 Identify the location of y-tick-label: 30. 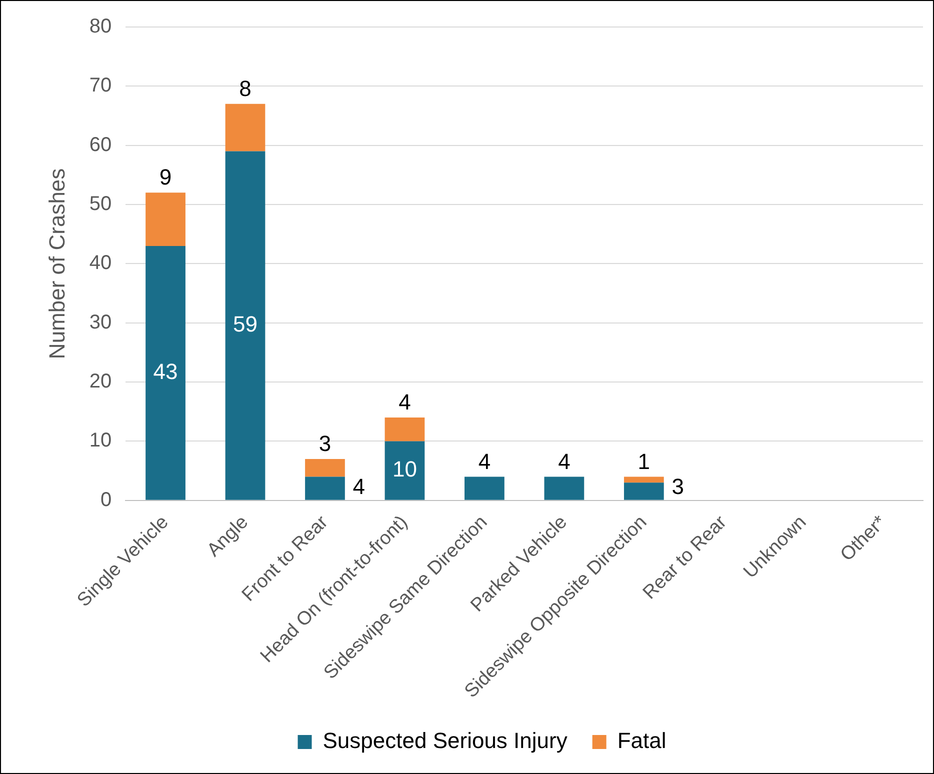
(100, 322).